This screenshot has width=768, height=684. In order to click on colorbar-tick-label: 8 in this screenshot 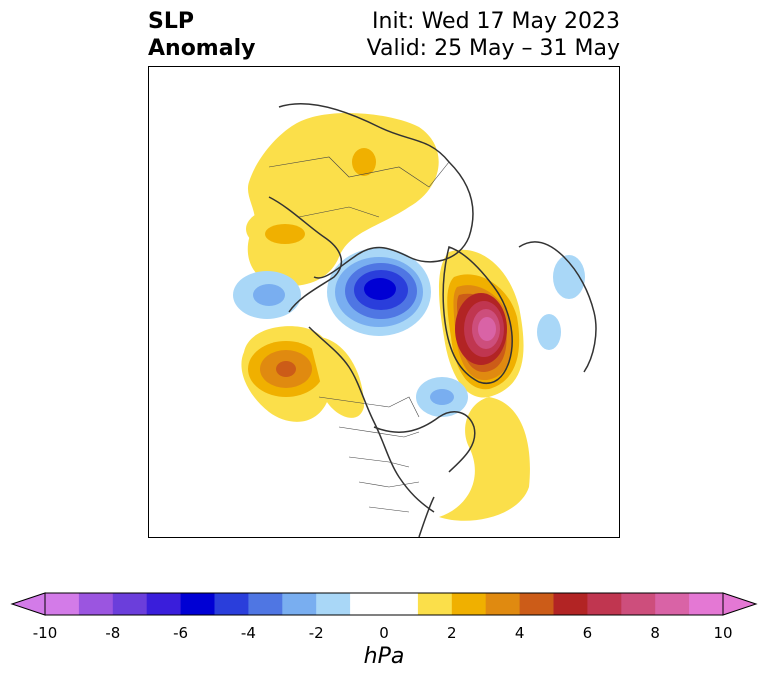, I will do `click(655, 633)`.